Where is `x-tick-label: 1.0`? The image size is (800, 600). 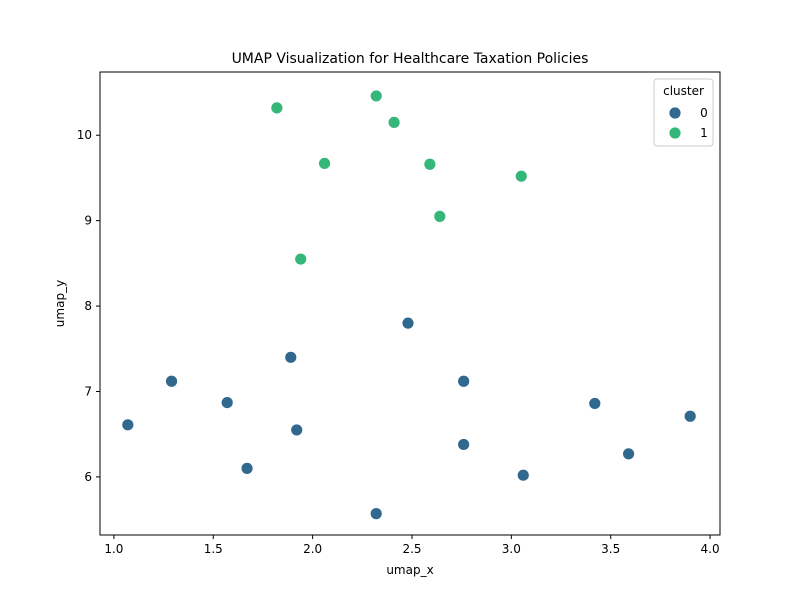
x-tick-label: 1.0 is located at coordinates (113, 549).